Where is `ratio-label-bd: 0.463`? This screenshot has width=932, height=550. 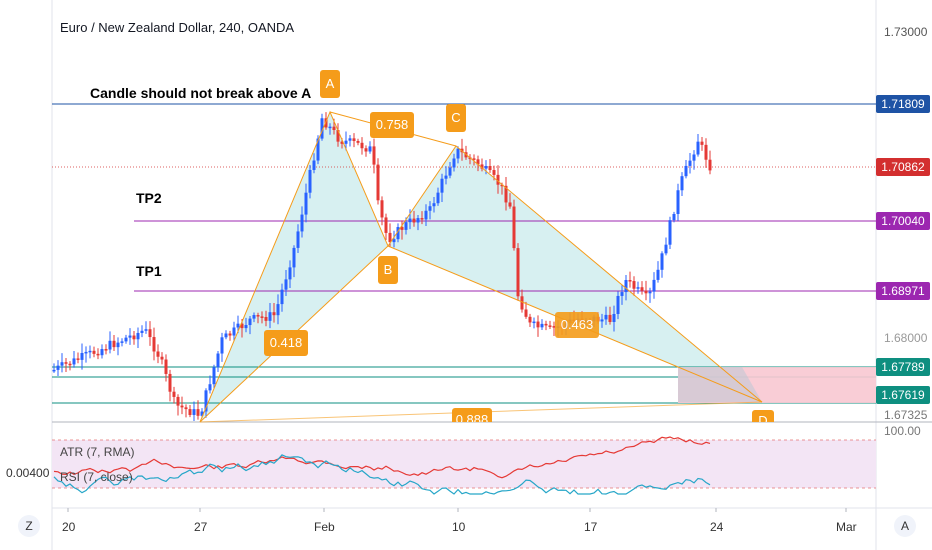
ratio-label-bd: 0.463 is located at coordinates (577, 325).